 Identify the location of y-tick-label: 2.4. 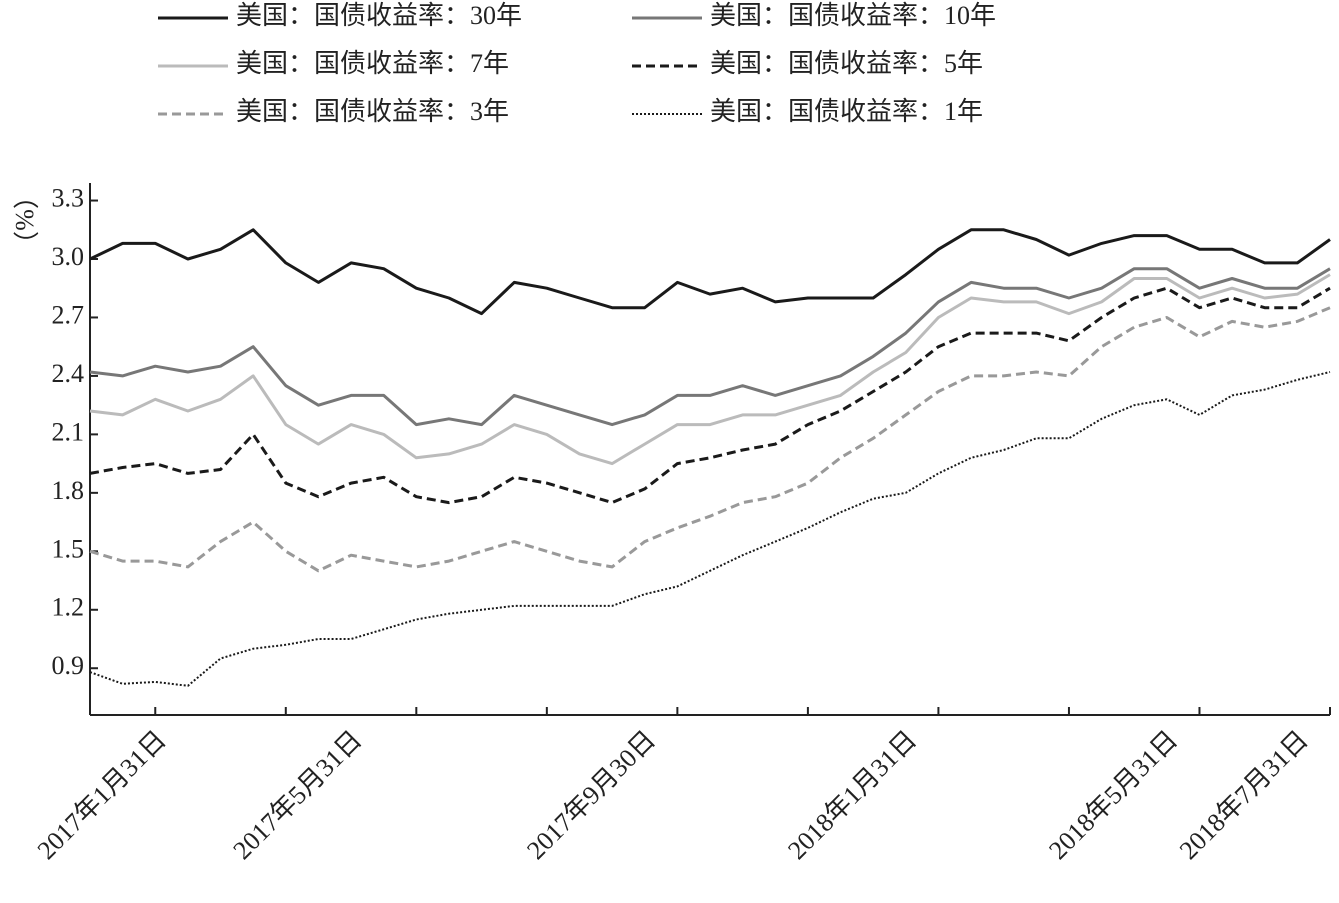
(68, 373).